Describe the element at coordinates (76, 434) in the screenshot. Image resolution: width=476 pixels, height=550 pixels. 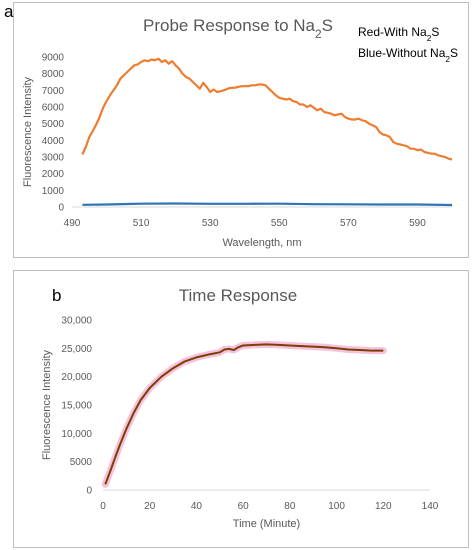
I see `chart-b-y-tick-label: 10,000` at that location.